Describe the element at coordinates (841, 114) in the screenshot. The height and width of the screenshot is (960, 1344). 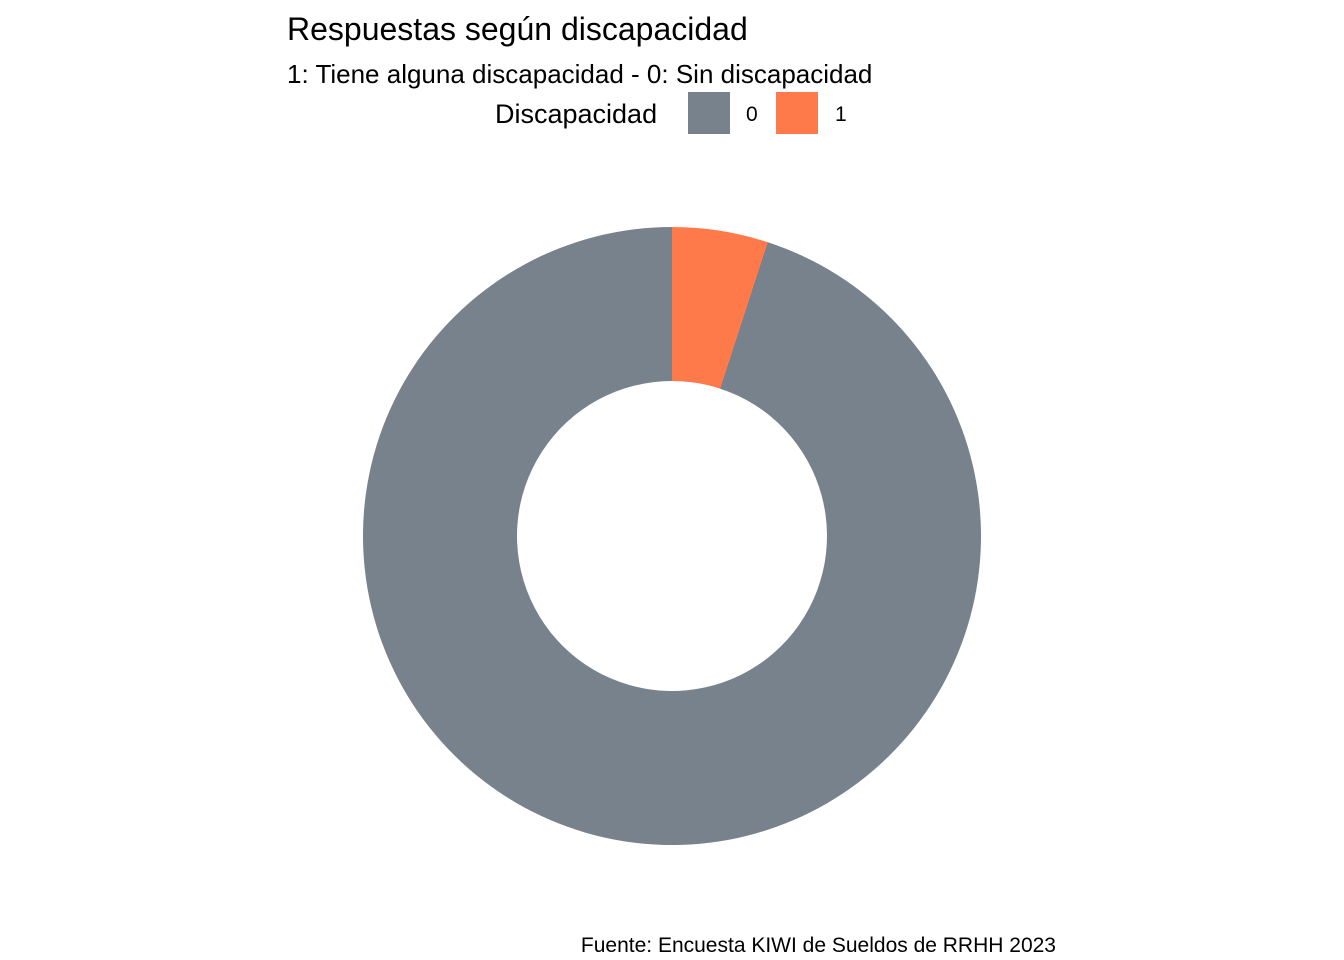
I see `legend-label-1: 1` at that location.